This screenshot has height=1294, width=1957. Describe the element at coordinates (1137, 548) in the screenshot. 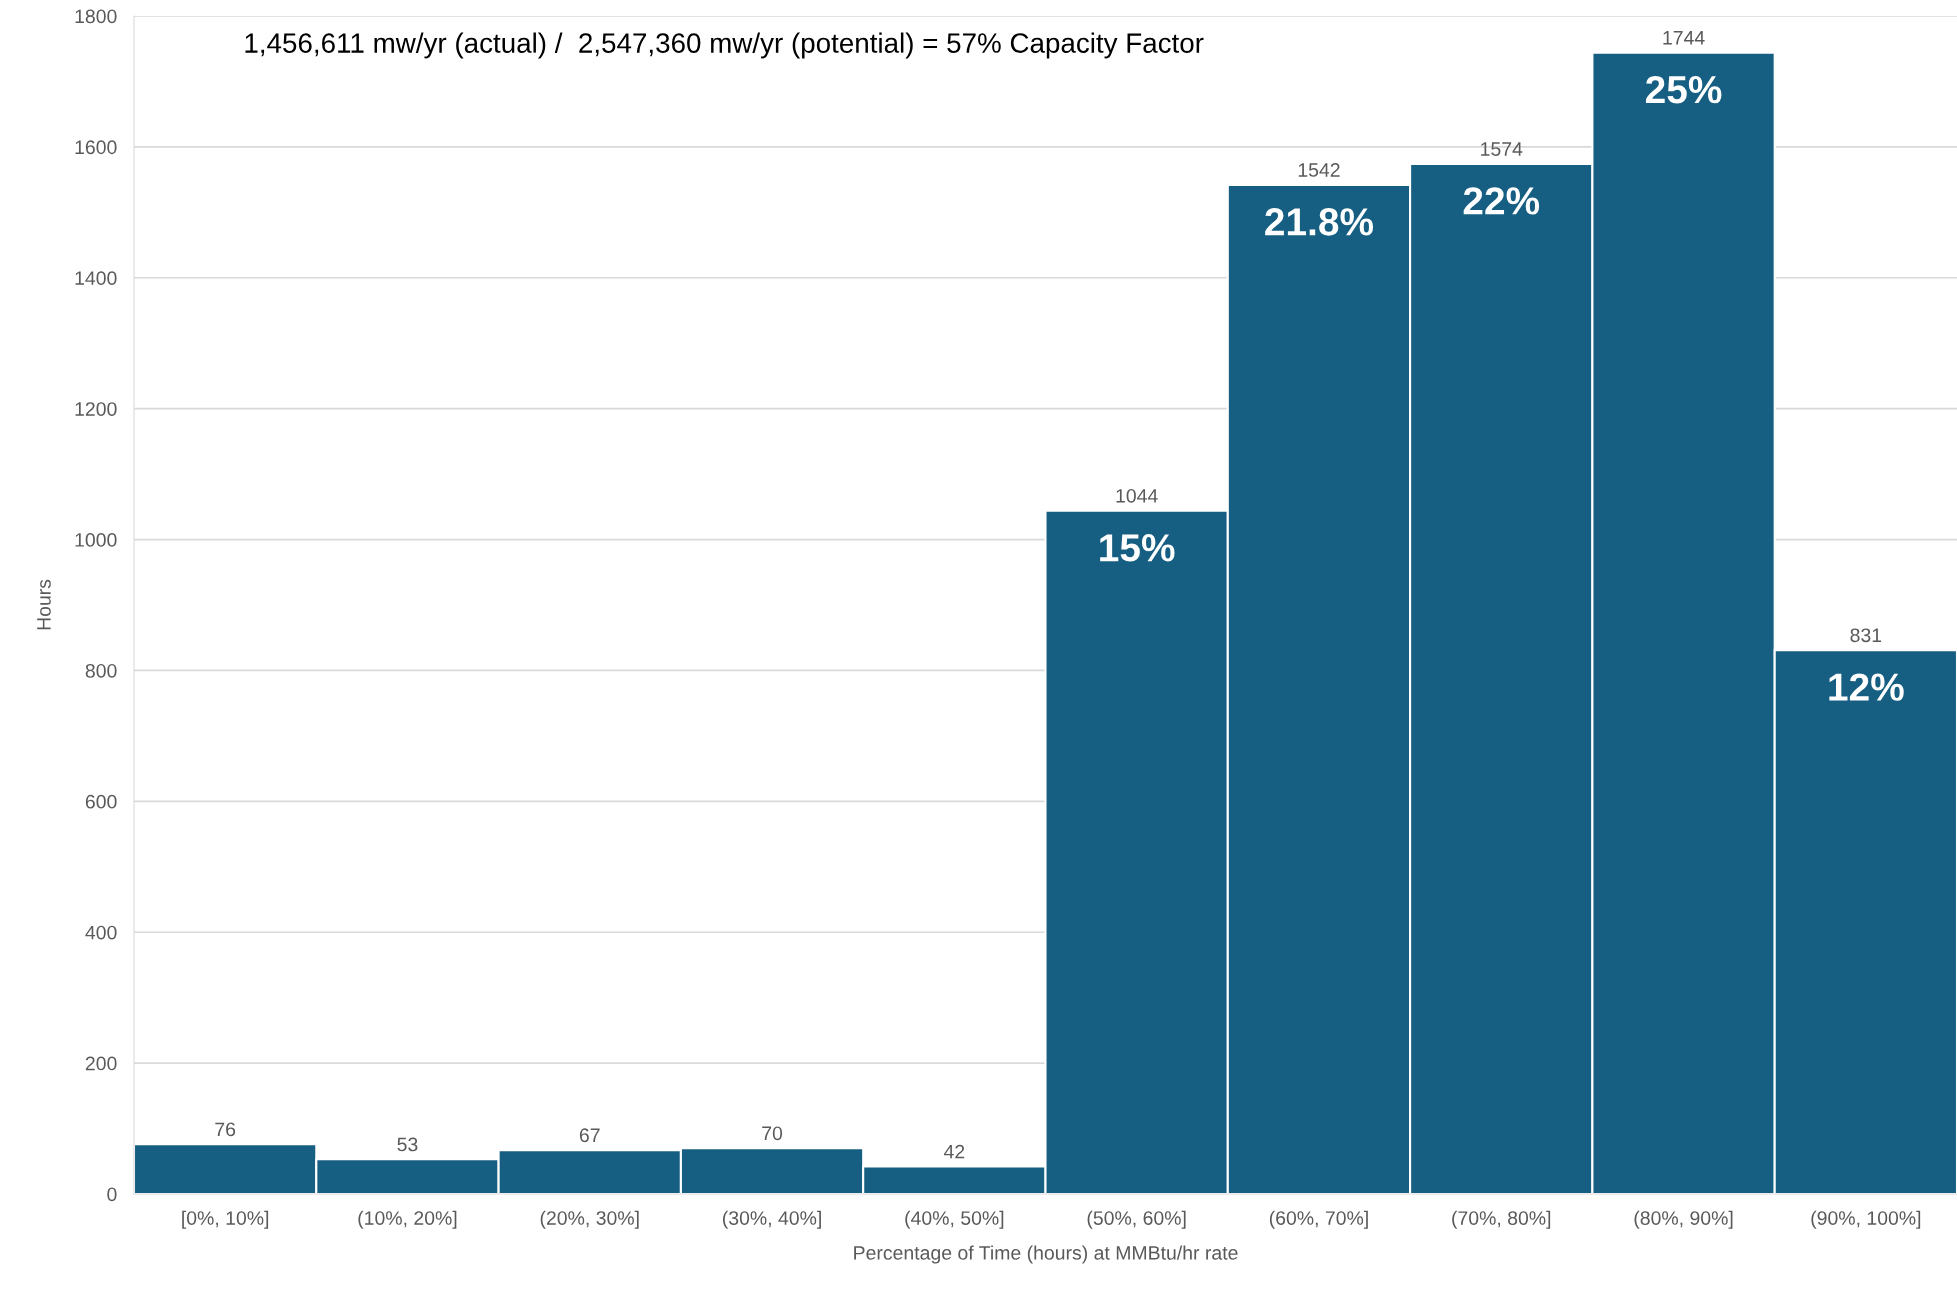

I see `annotation: 15%` at that location.